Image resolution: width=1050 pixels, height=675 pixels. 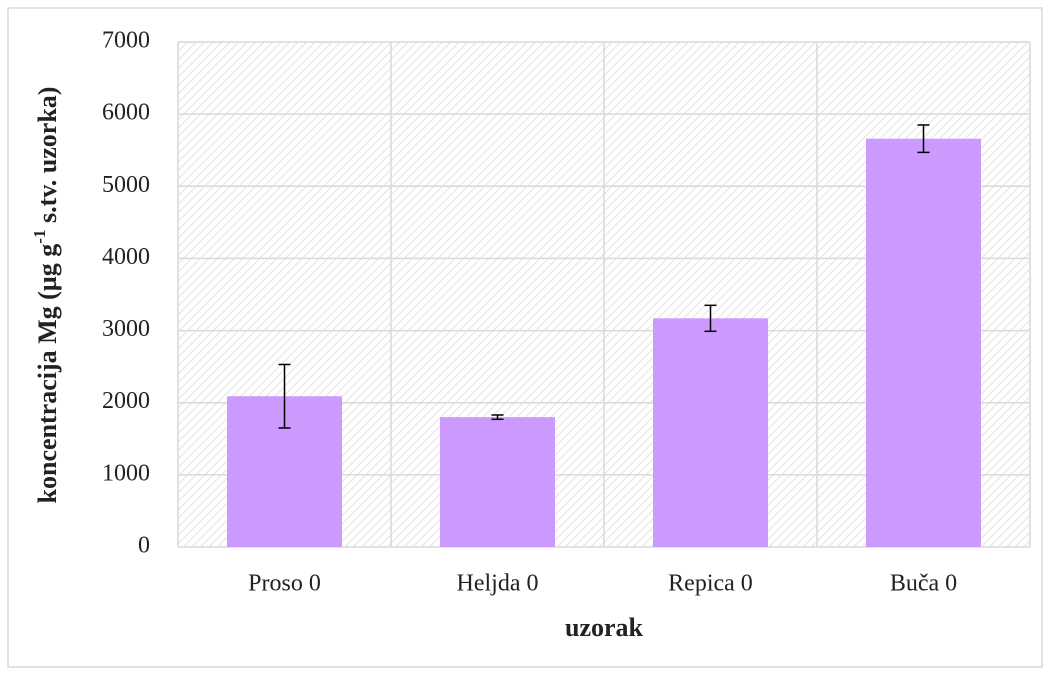 What do you see at coordinates (284, 584) in the screenshot?
I see `x-tick-label: Proso 0` at bounding box center [284, 584].